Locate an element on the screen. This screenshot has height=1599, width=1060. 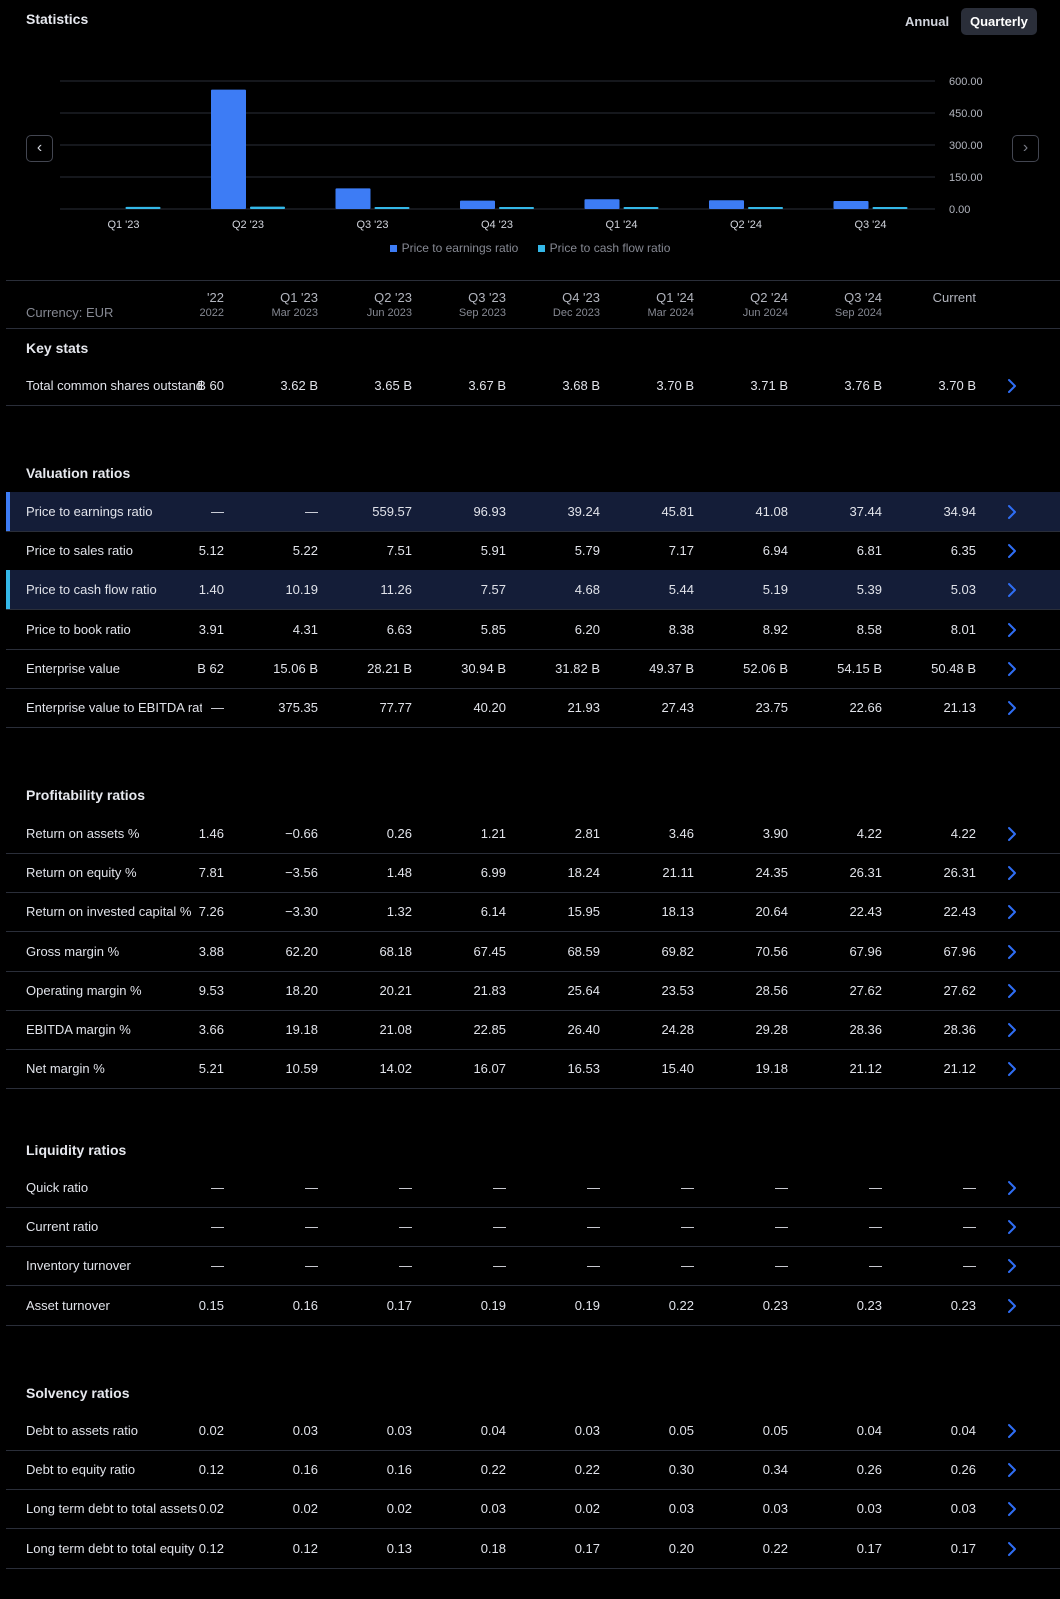
table-row: Quick ratio — — — — — — — — — is located at coordinates (533, 1188).